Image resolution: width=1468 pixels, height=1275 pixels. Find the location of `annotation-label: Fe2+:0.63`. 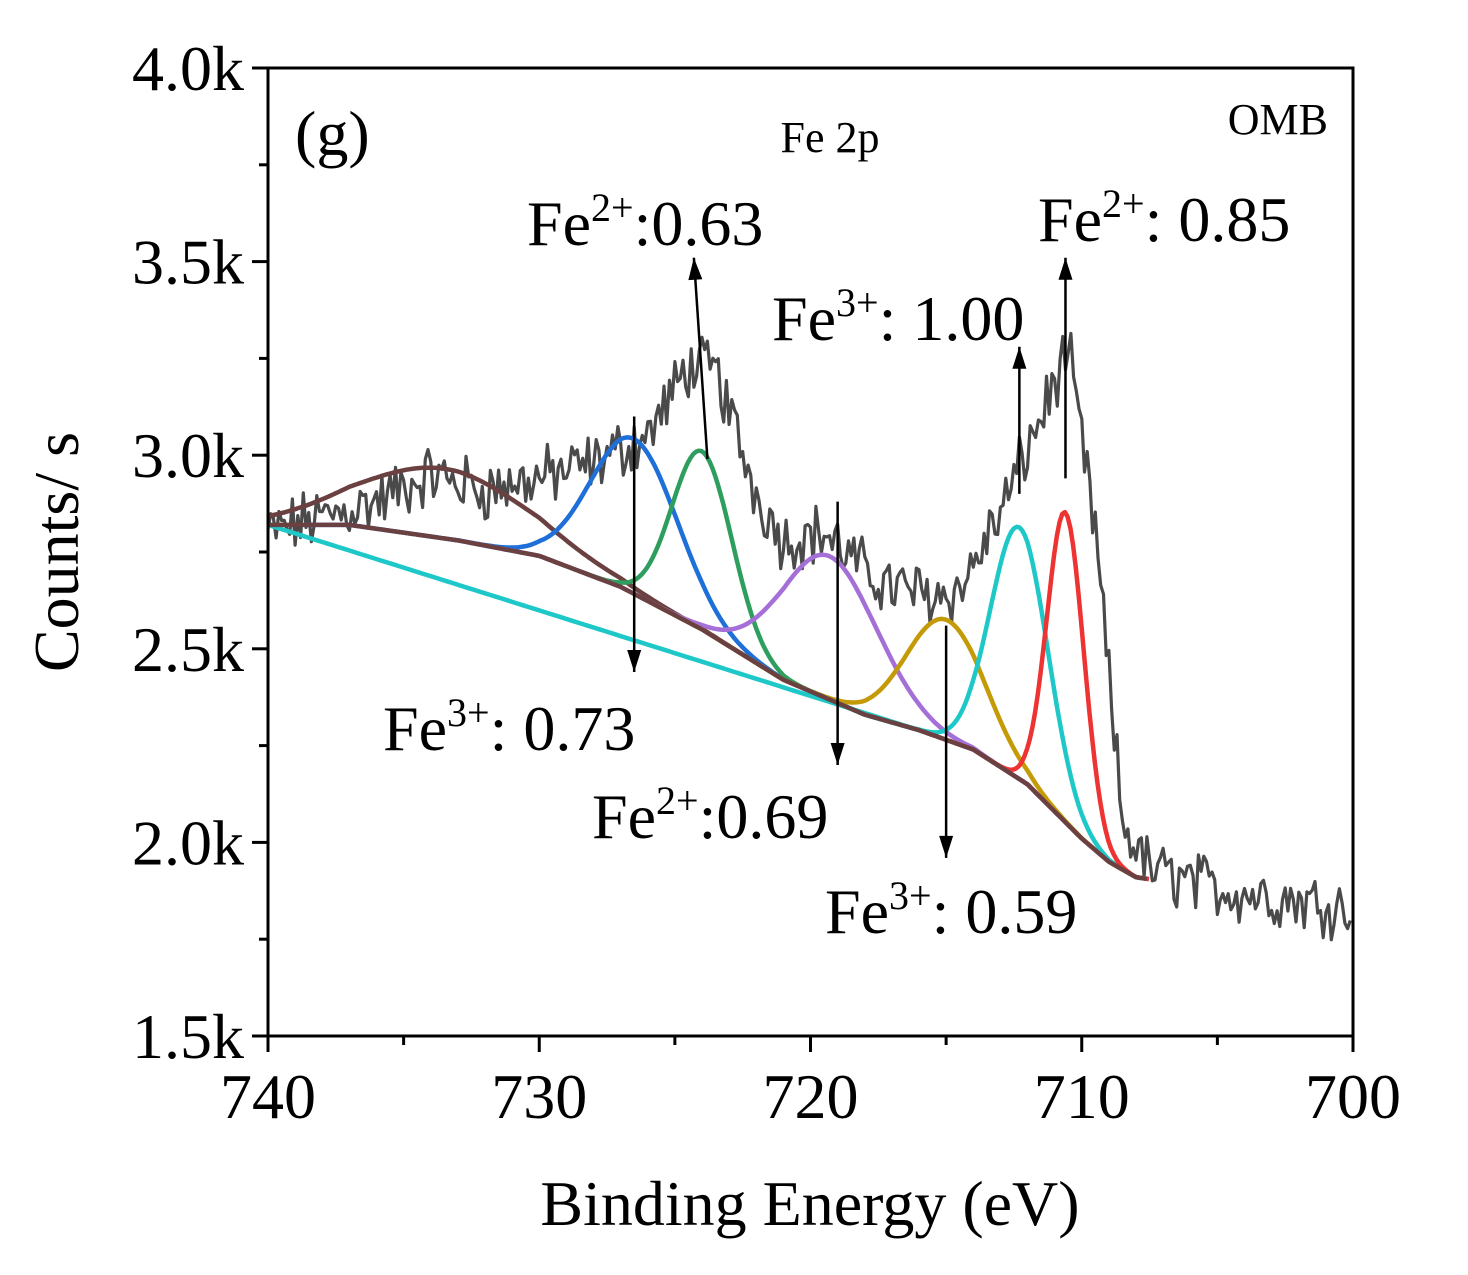

annotation-label: Fe2+:0.63 is located at coordinates (645, 222).